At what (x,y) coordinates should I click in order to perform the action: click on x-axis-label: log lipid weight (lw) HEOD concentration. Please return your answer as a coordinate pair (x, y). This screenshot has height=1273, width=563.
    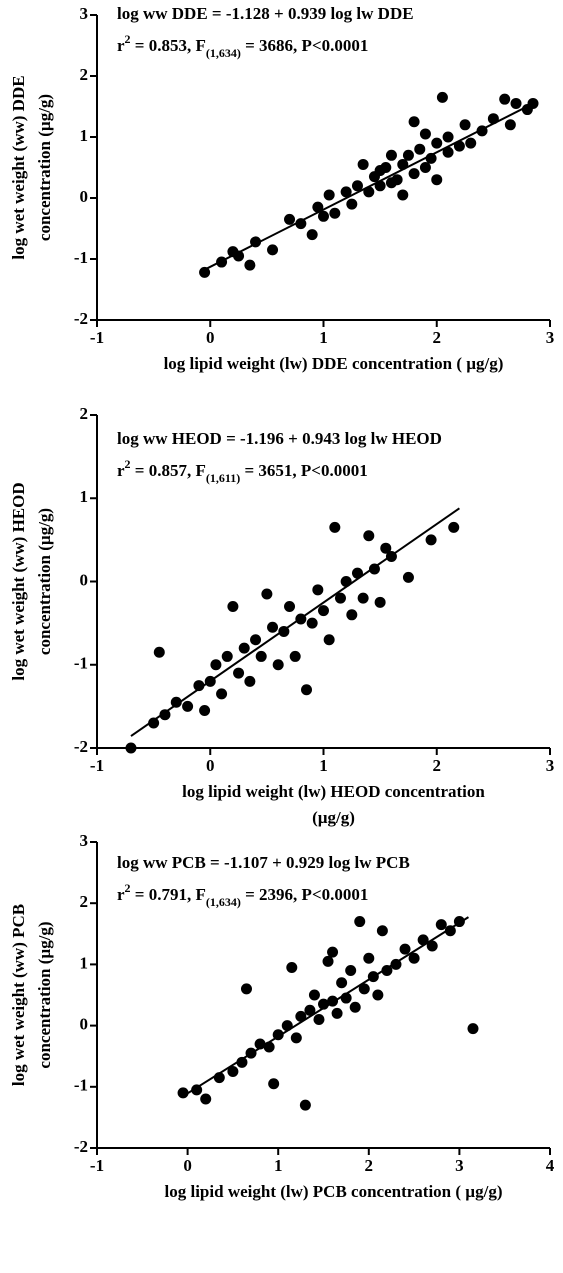
    Looking at the image, I should click on (333, 791).